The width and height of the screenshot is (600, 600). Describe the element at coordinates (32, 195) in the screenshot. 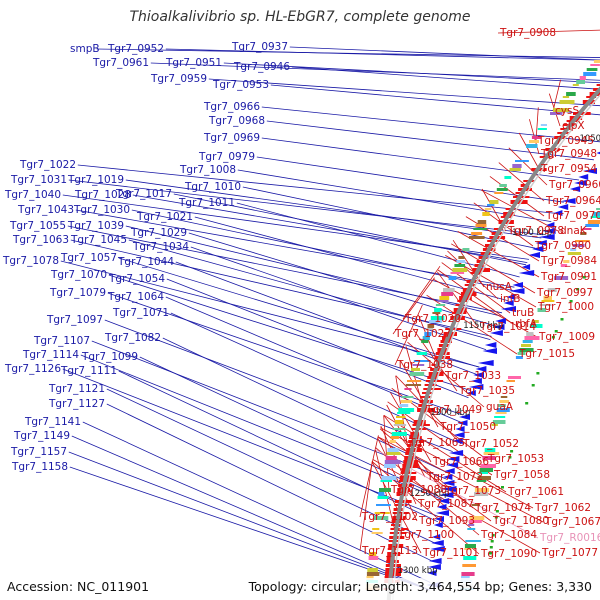

I see `left-gene-label: Tgr7_1040` at that location.